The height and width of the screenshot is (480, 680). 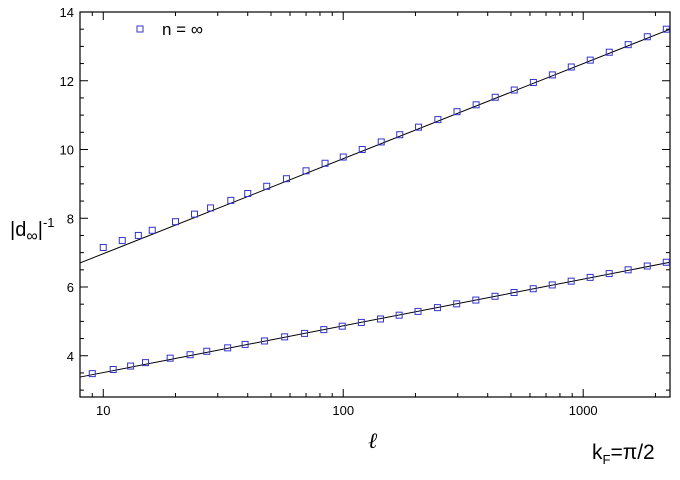 I want to click on y-tick-label: 8, so click(x=70, y=218).